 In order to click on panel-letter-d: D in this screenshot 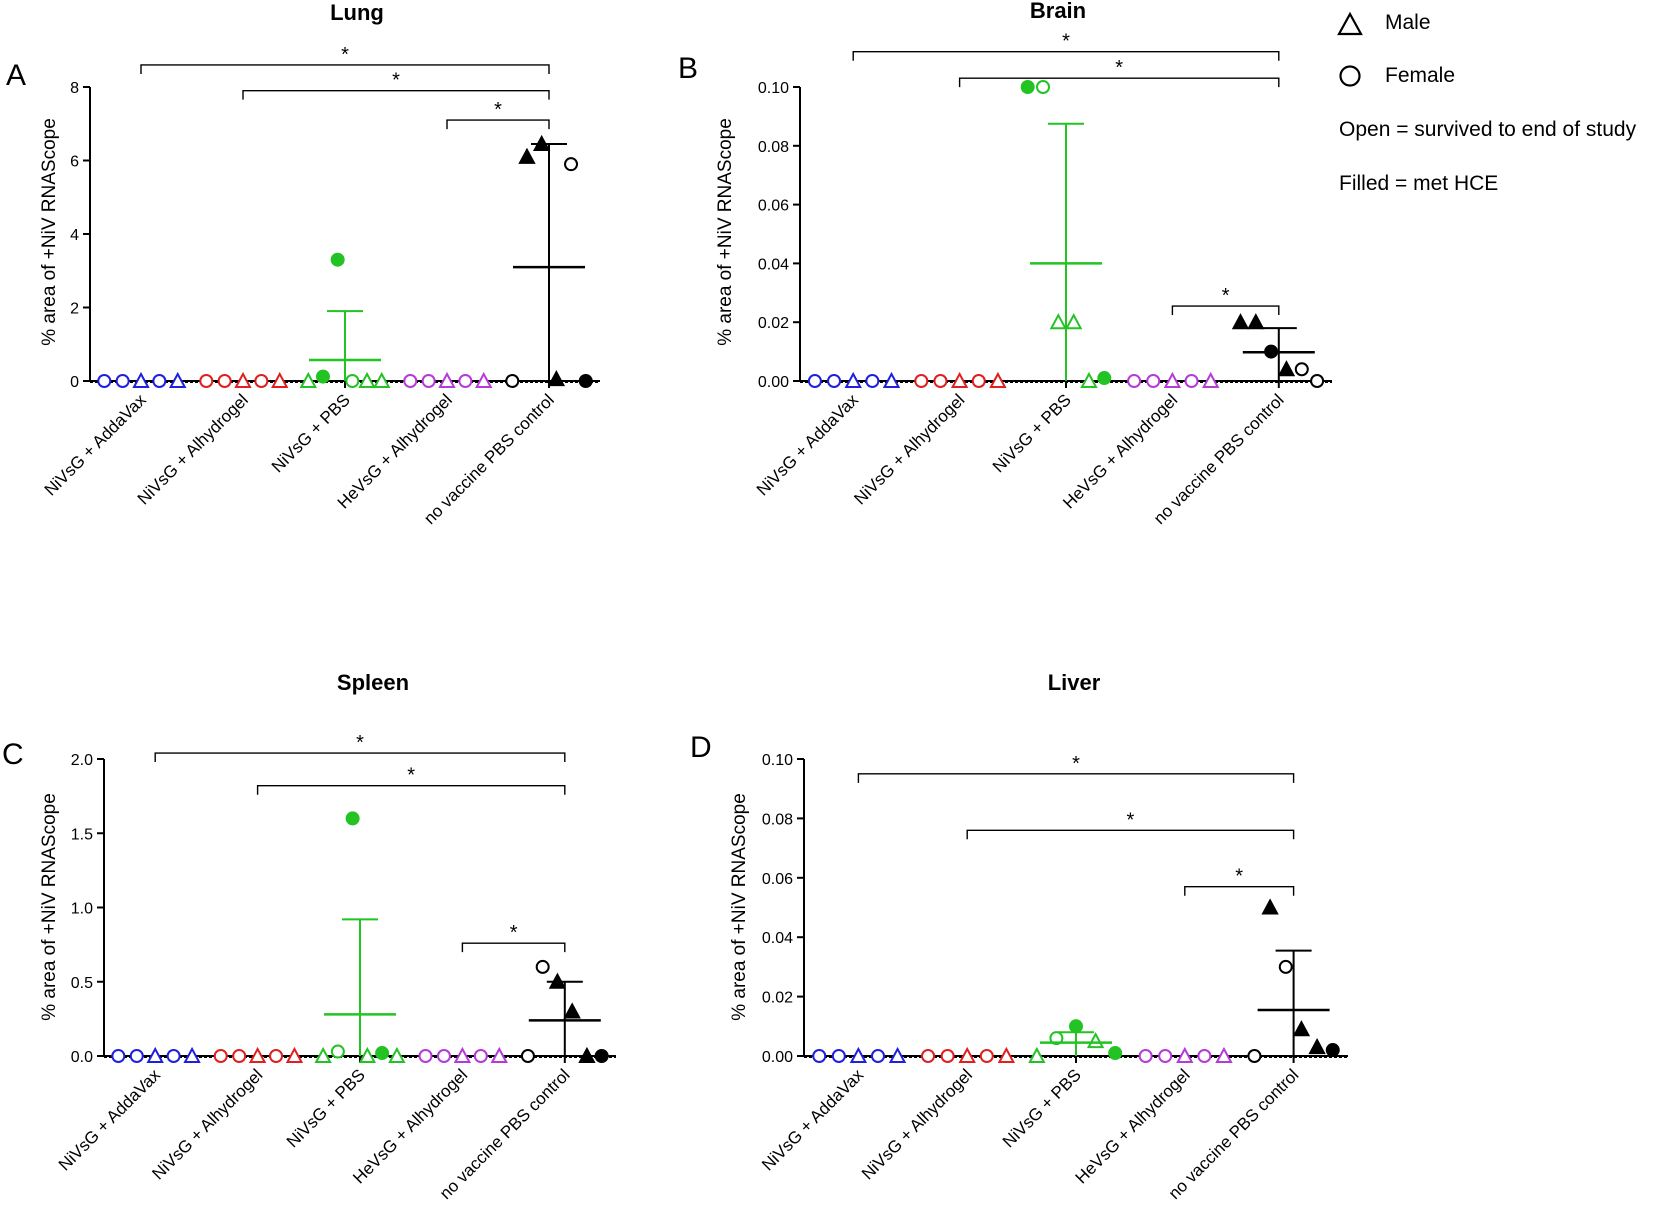, I will do `click(701, 747)`.